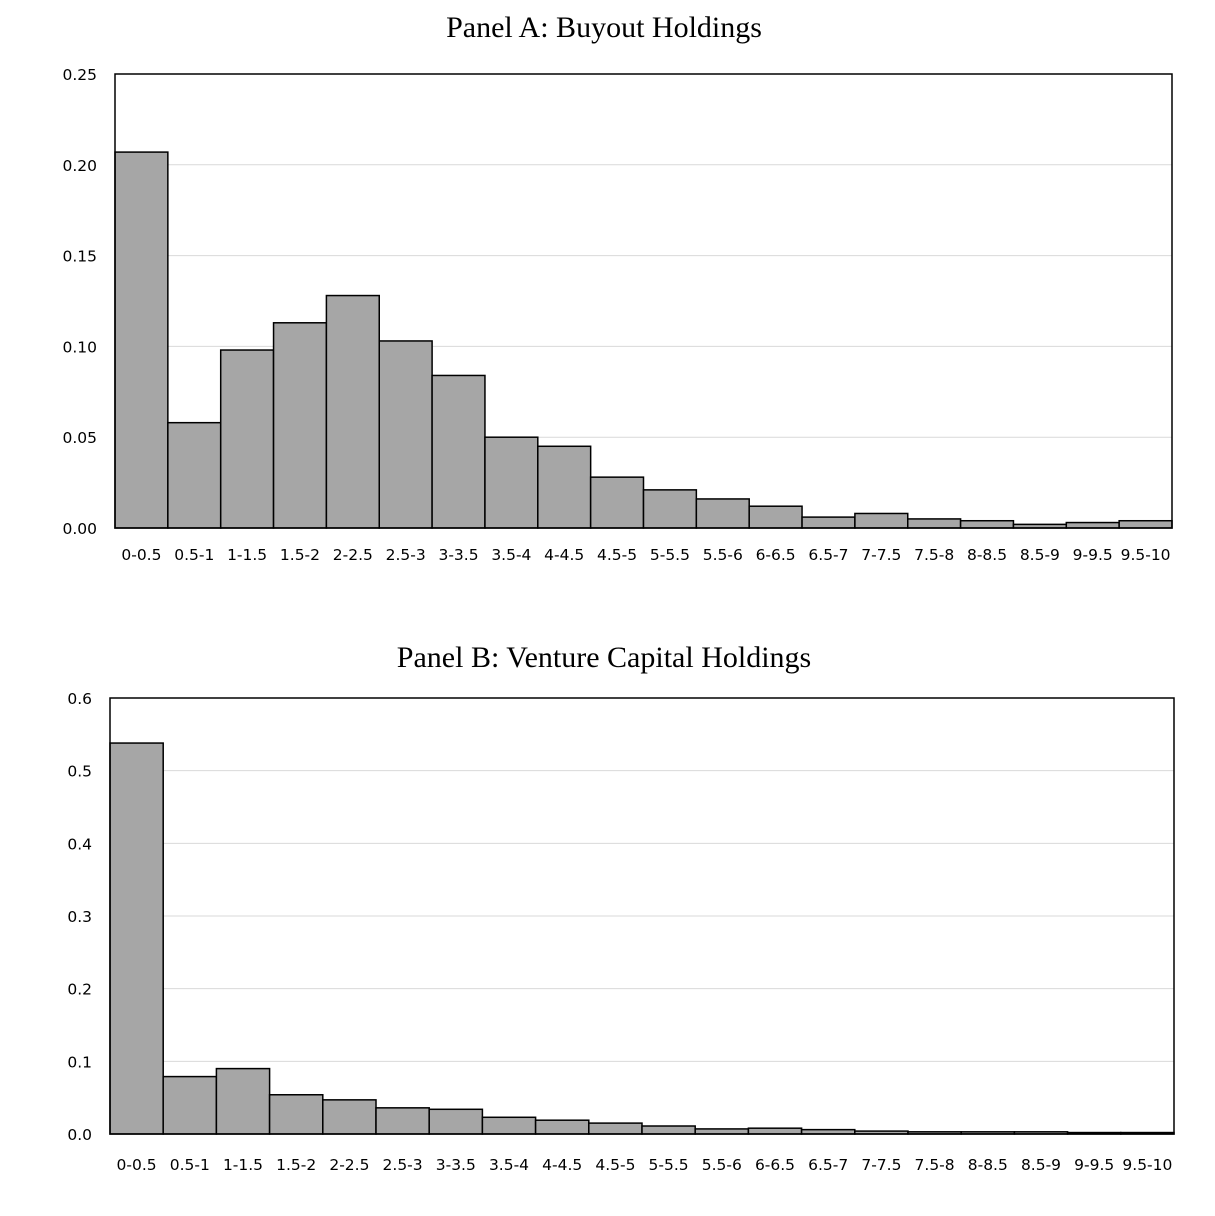 The image size is (1215, 1216). Describe the element at coordinates (79, 772) in the screenshot. I see `panel-b-y-tick-label: 0.5` at that location.